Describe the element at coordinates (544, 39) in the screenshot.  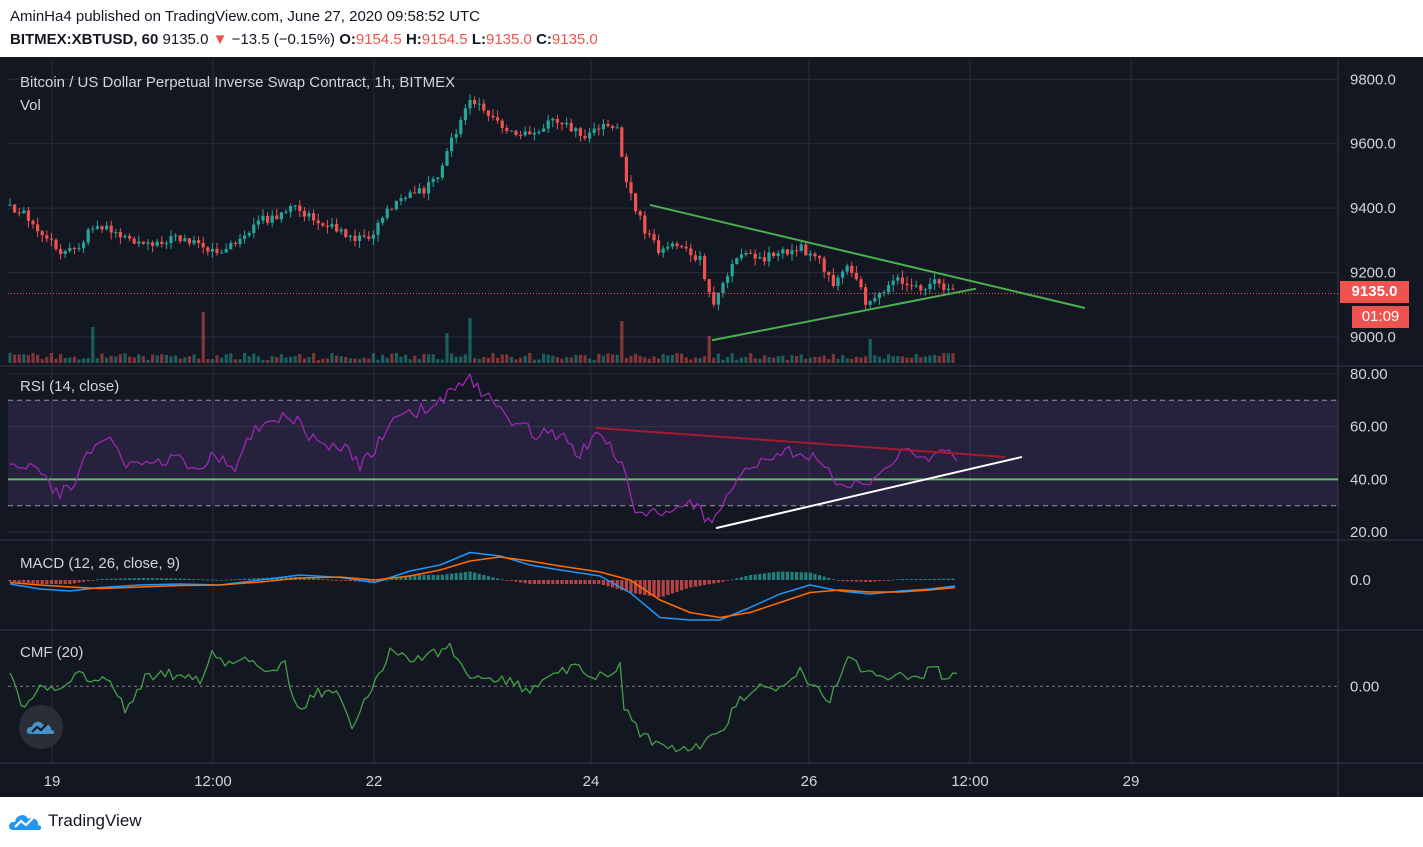
I see `close-label: C:` at that location.